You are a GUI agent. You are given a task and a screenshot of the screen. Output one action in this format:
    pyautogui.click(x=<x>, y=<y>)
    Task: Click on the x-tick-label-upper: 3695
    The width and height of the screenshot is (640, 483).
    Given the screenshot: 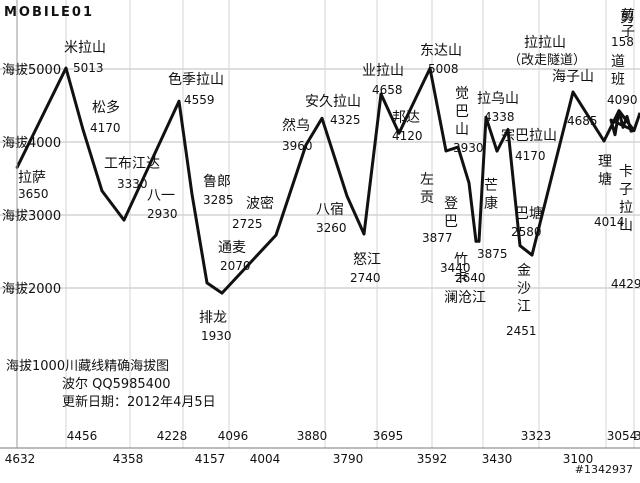 What is the action you would take?
    pyautogui.click(x=388, y=436)
    